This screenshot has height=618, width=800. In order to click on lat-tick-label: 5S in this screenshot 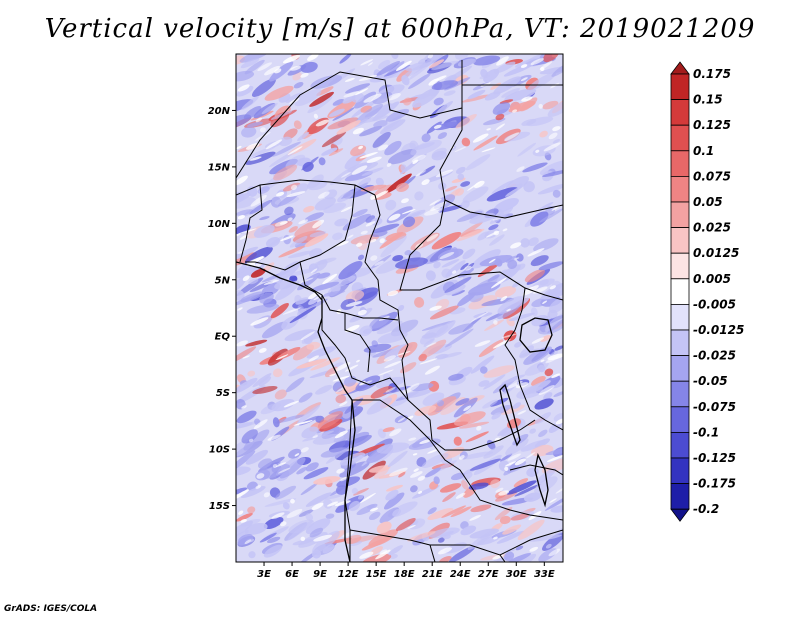, I will do `click(223, 393)`.